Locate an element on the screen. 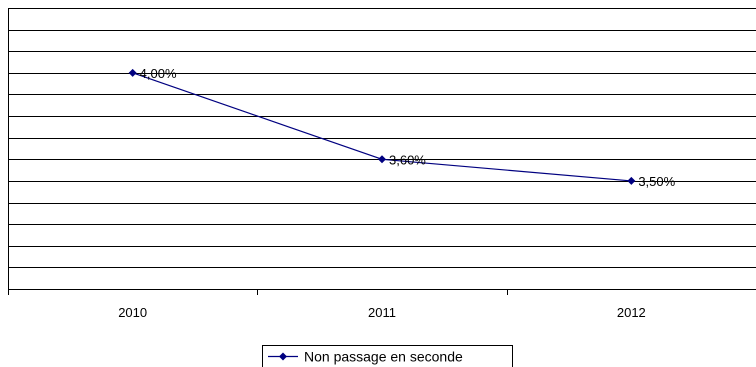 This screenshot has height=367, width=756. x-tick-label: 2012 is located at coordinates (631, 312).